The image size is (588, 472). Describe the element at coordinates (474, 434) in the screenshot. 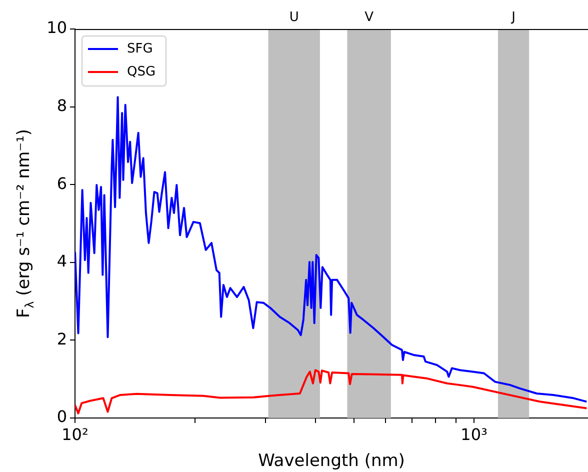

I see `x-tick-label: 10³` at that location.